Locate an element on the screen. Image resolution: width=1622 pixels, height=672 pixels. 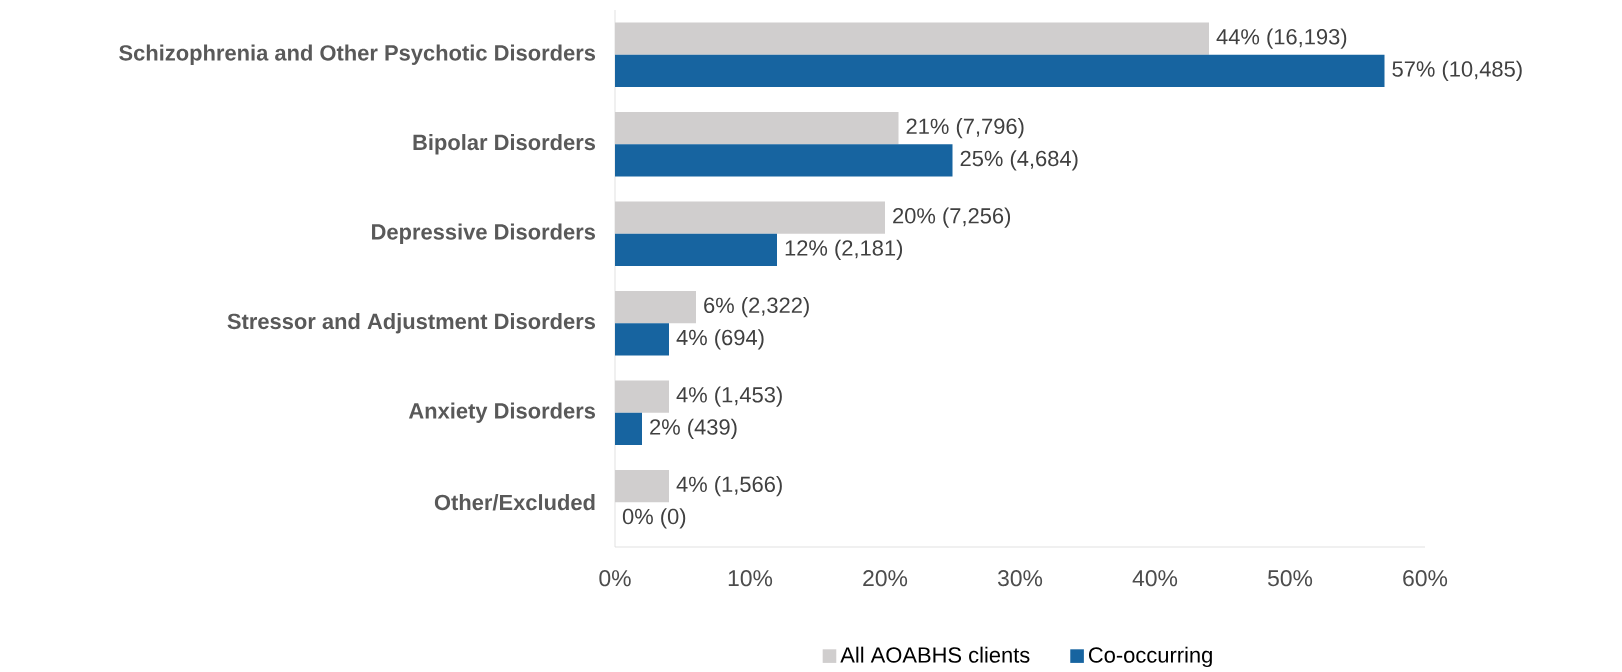
data-label: 44% (16,193) is located at coordinates (1281, 38).